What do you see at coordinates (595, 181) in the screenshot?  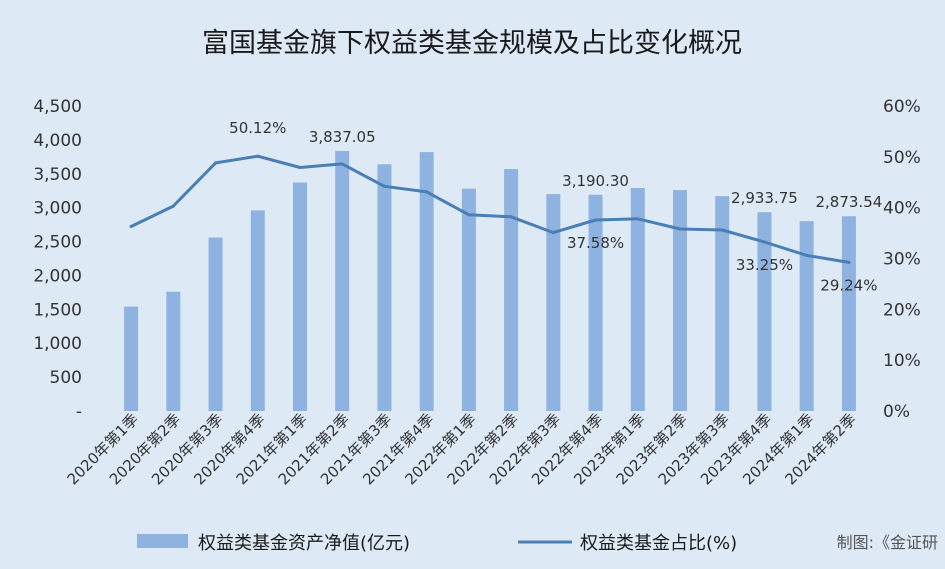 I see `bar-data-label: 3,190.30` at bounding box center [595, 181].